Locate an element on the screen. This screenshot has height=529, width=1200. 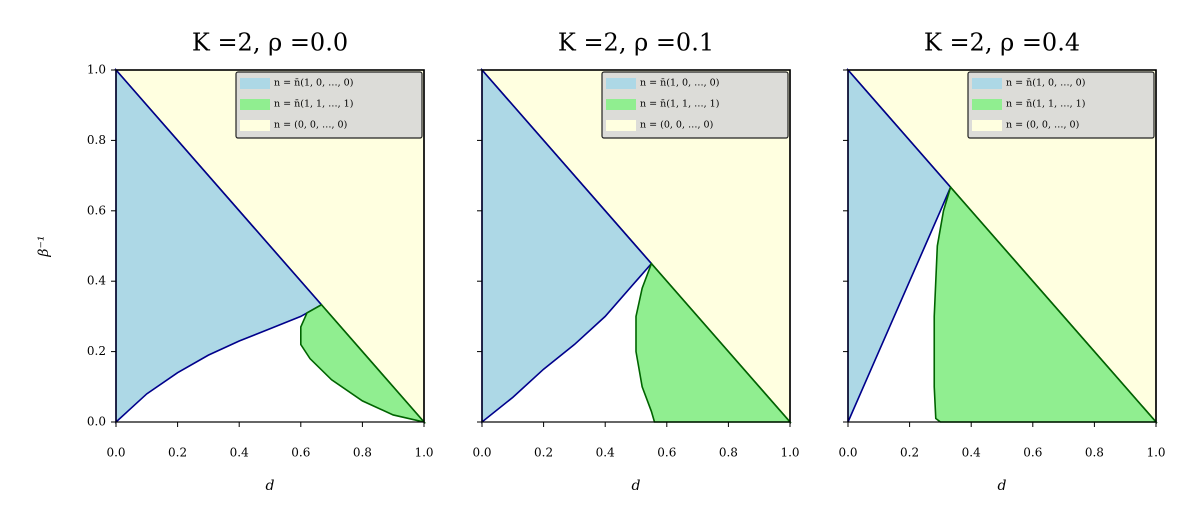
y-axis-label: β⁻¹ is located at coordinates (44, 246).